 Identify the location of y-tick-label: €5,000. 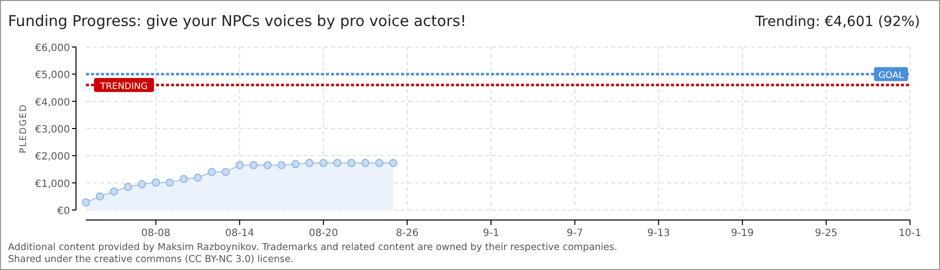
(52, 76).